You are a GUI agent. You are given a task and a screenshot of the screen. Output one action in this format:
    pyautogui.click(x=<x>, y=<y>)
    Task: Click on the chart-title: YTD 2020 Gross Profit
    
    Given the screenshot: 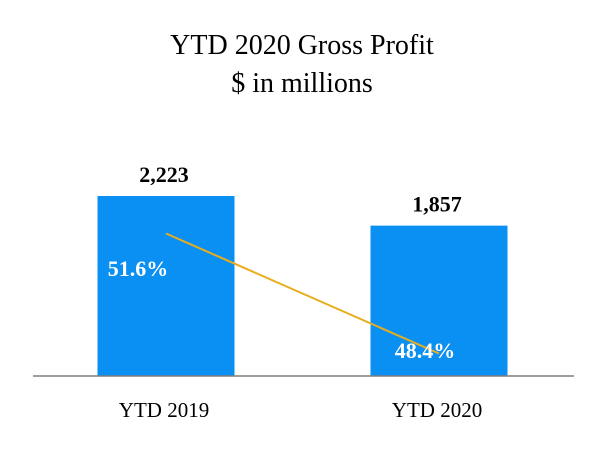 What is the action you would take?
    pyautogui.click(x=302, y=45)
    